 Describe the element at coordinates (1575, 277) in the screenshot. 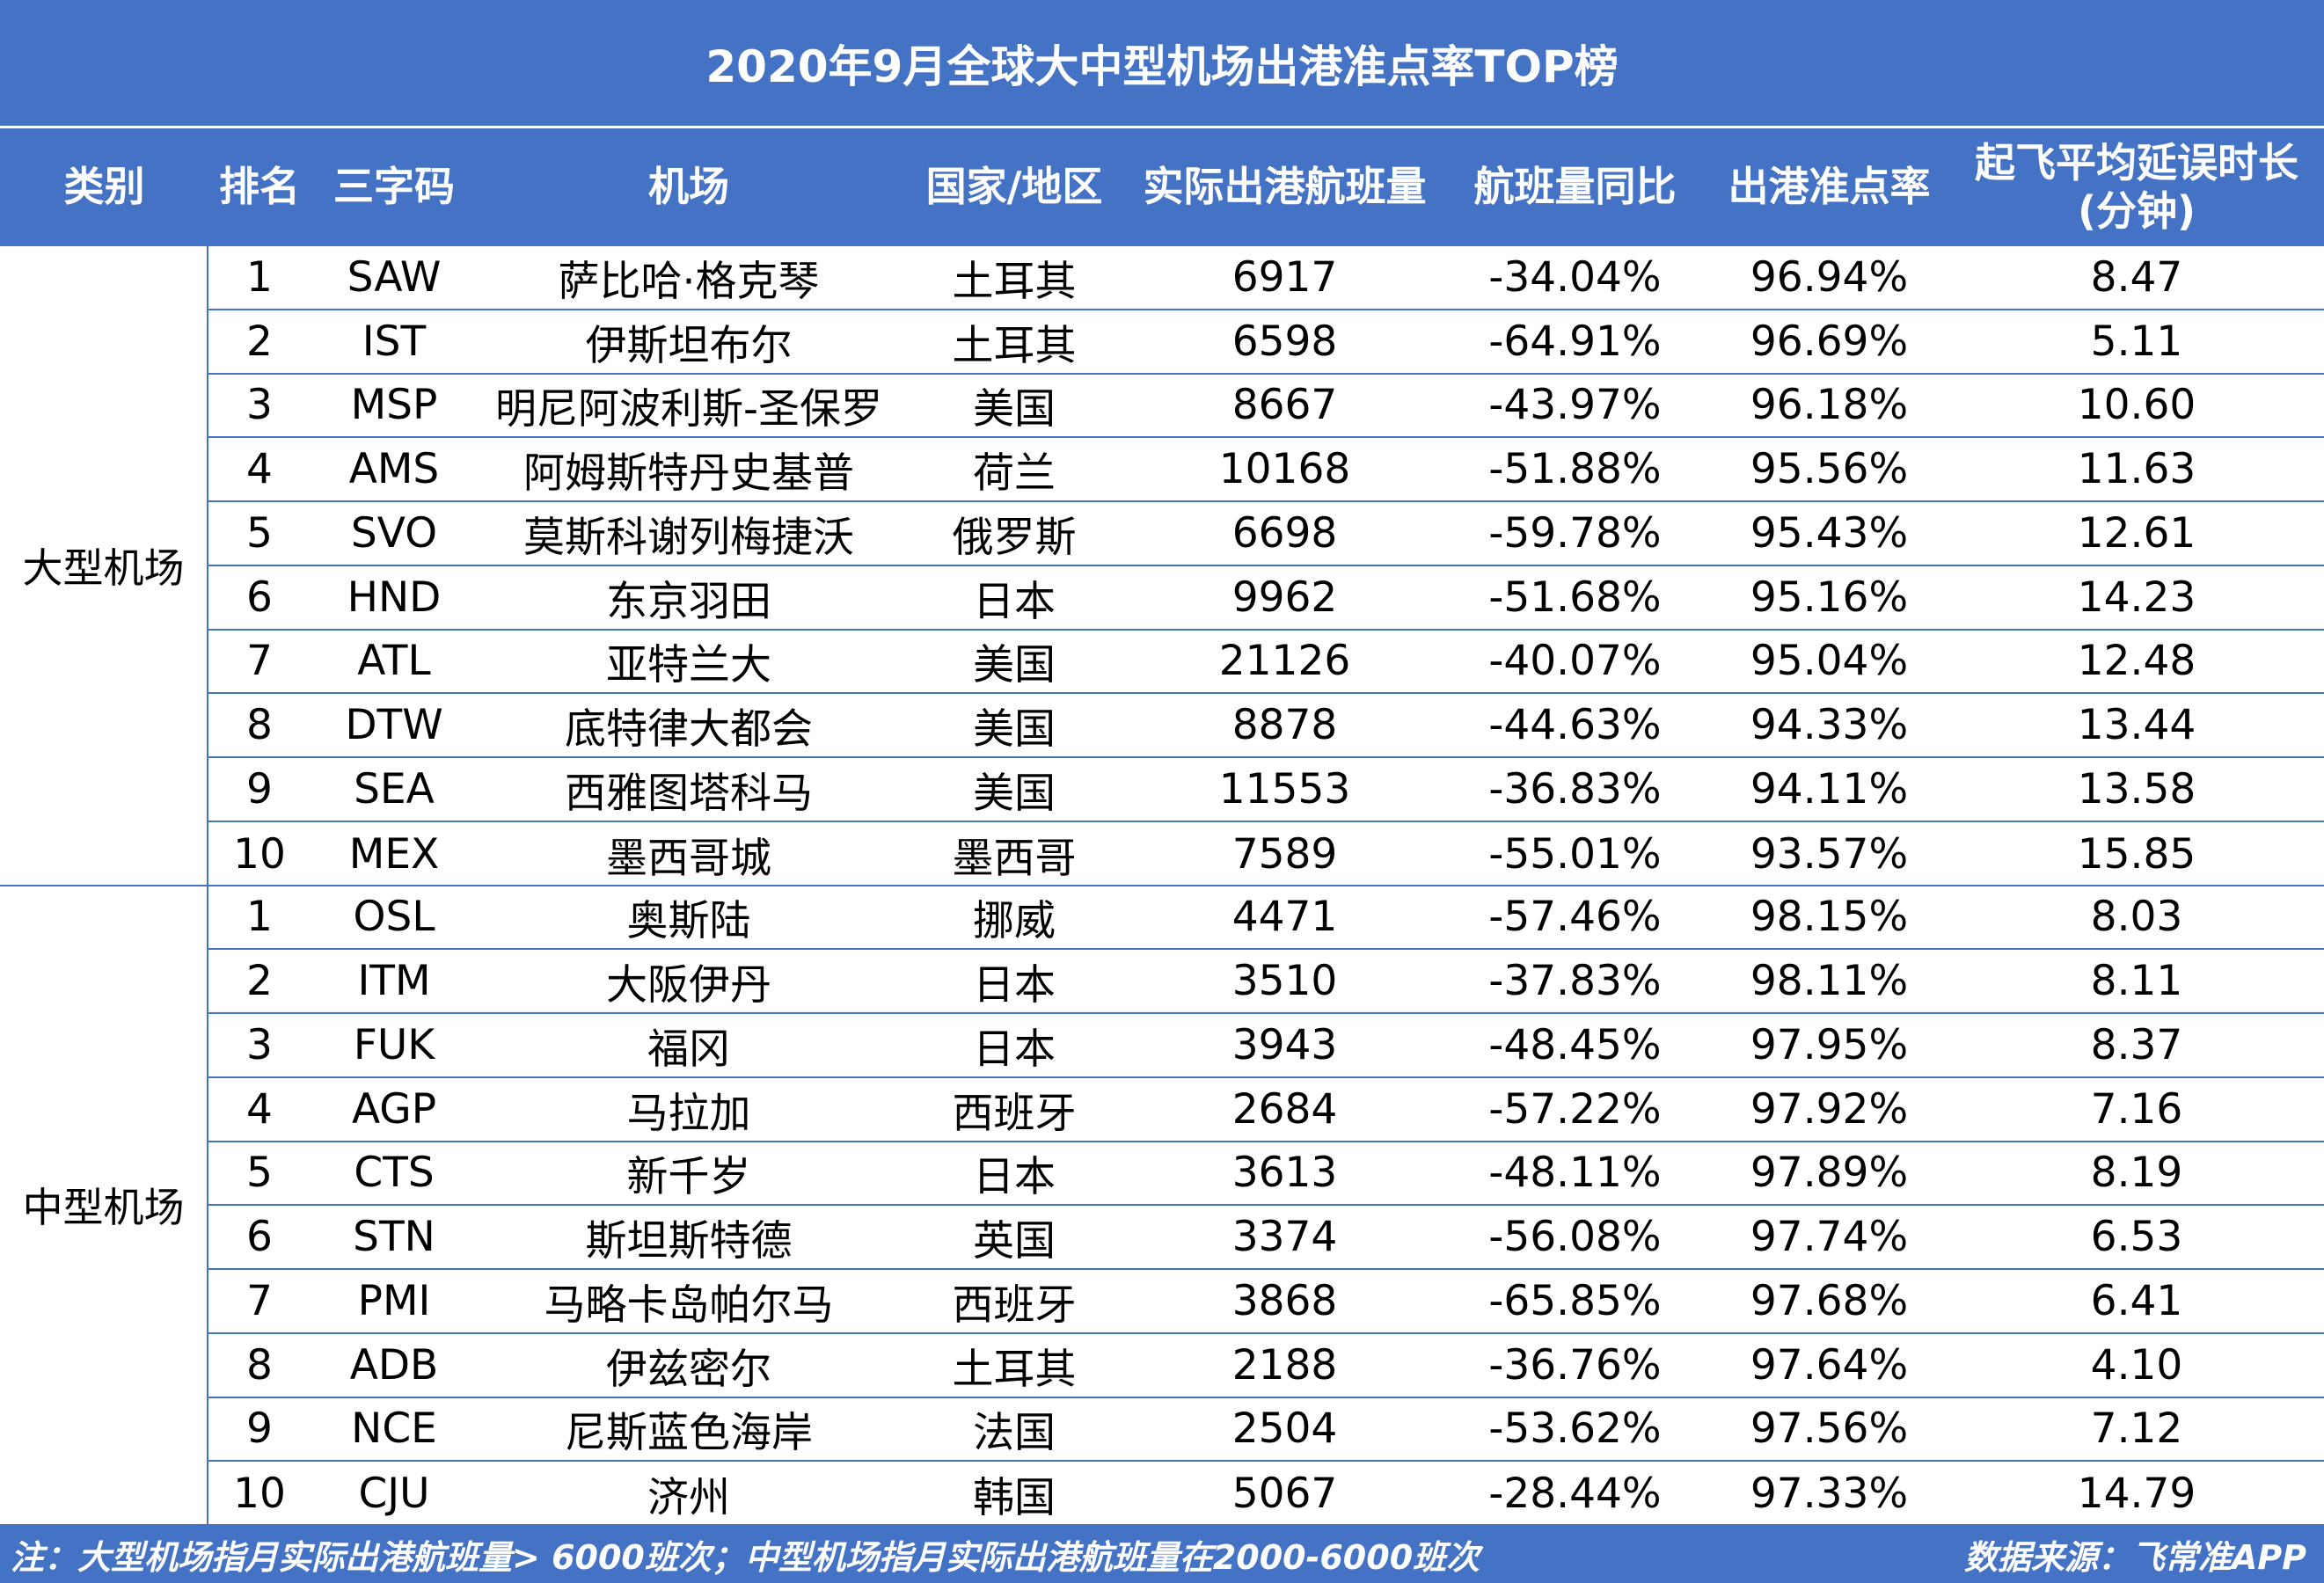

I see `cell-yoy: -34.04%` at that location.